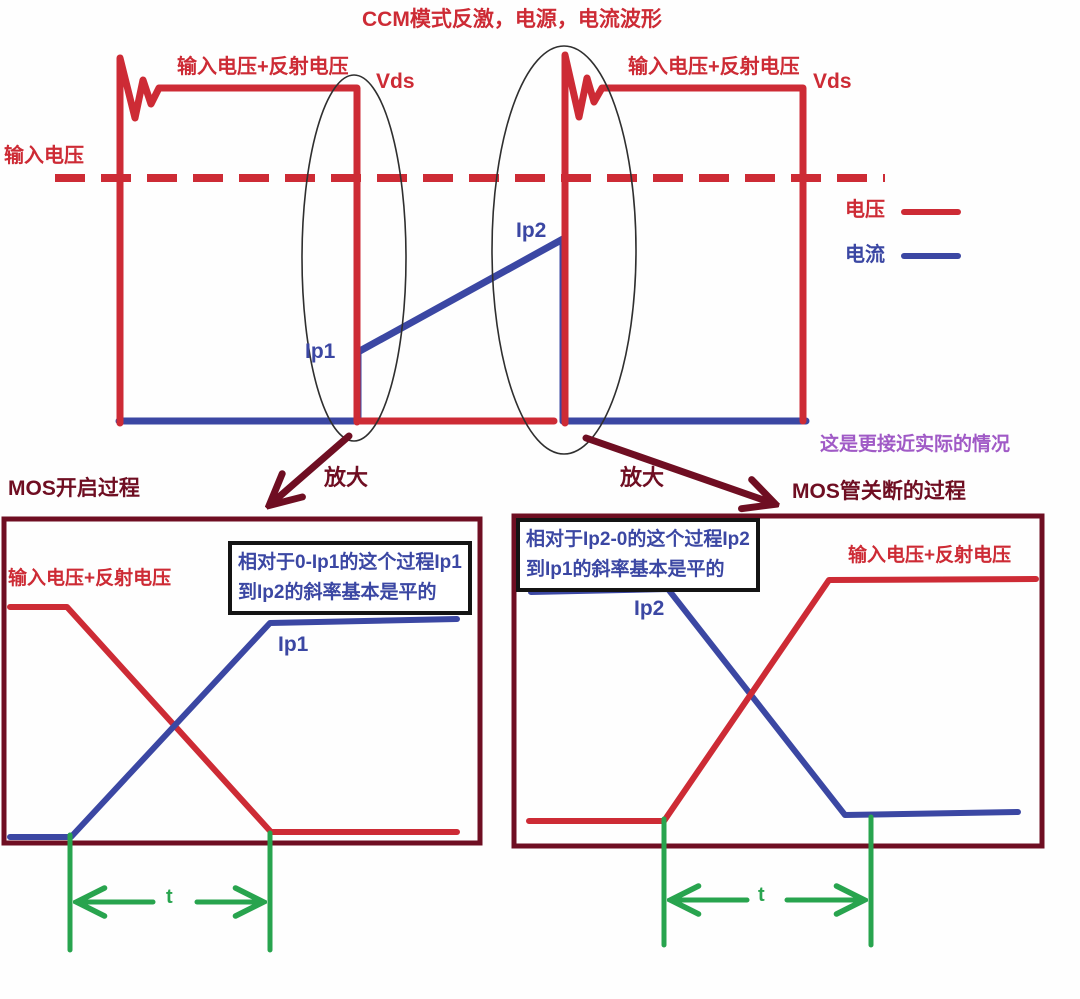 The width and height of the screenshot is (1080, 999). I want to click on right-time-markers, so click(767, 881).